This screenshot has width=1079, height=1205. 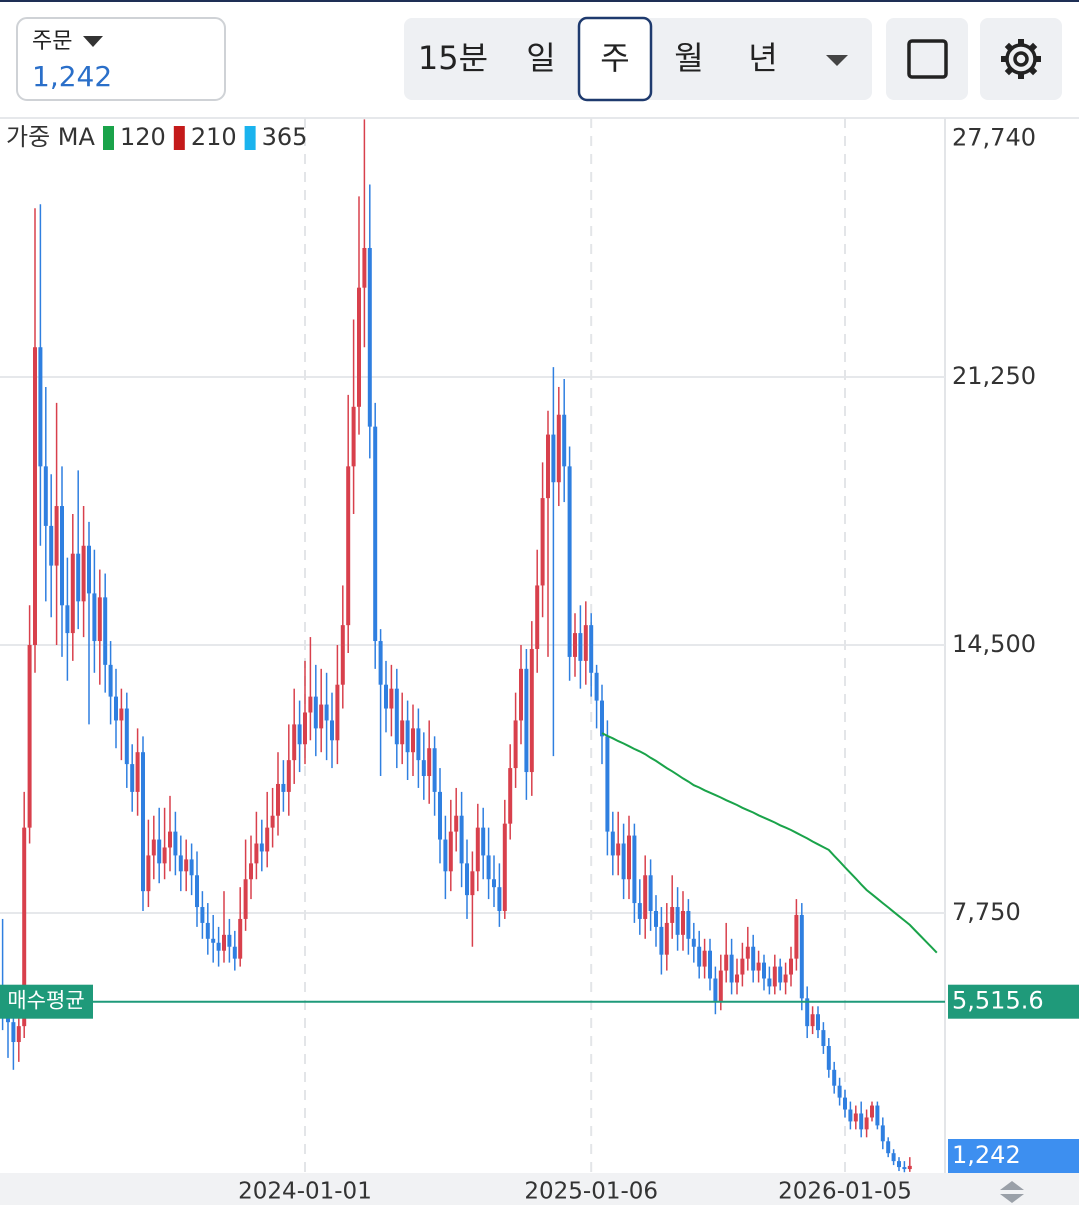 What do you see at coordinates (539, 1189) in the screenshot?
I see `x-axis-band` at bounding box center [539, 1189].